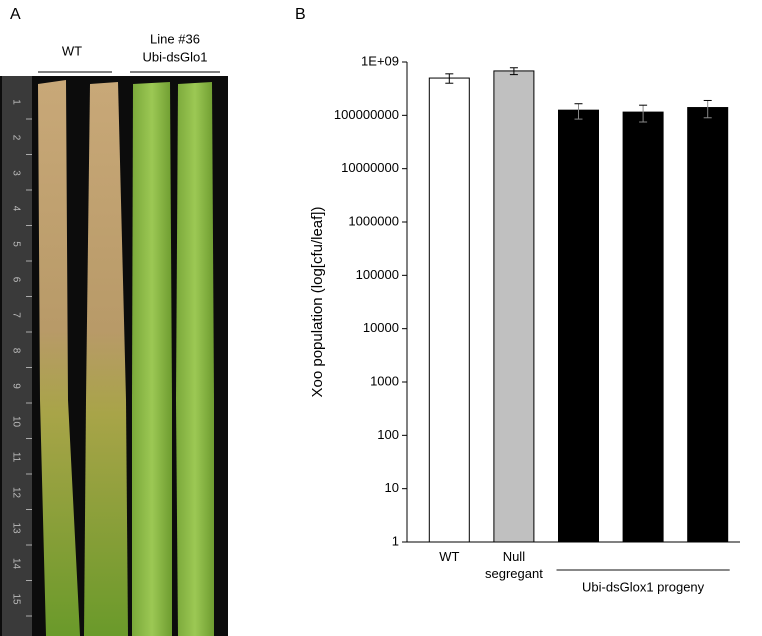 The height and width of the screenshot is (636, 762). What do you see at coordinates (15, 102) in the screenshot?
I see `ruler-label: 1` at bounding box center [15, 102].